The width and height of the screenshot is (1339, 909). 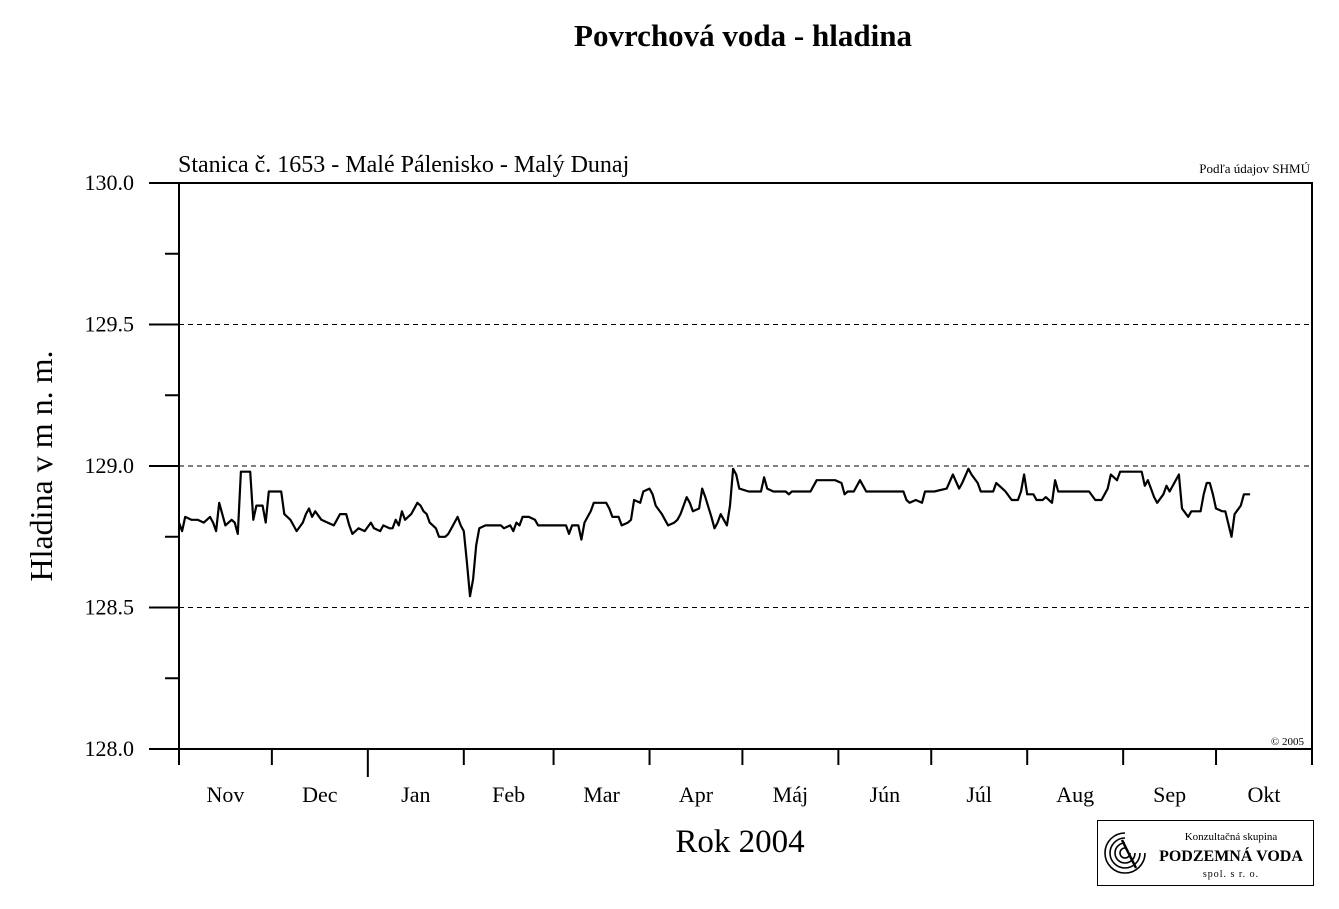 I want to click on x-tick-label: Okt, so click(x=1264, y=794).